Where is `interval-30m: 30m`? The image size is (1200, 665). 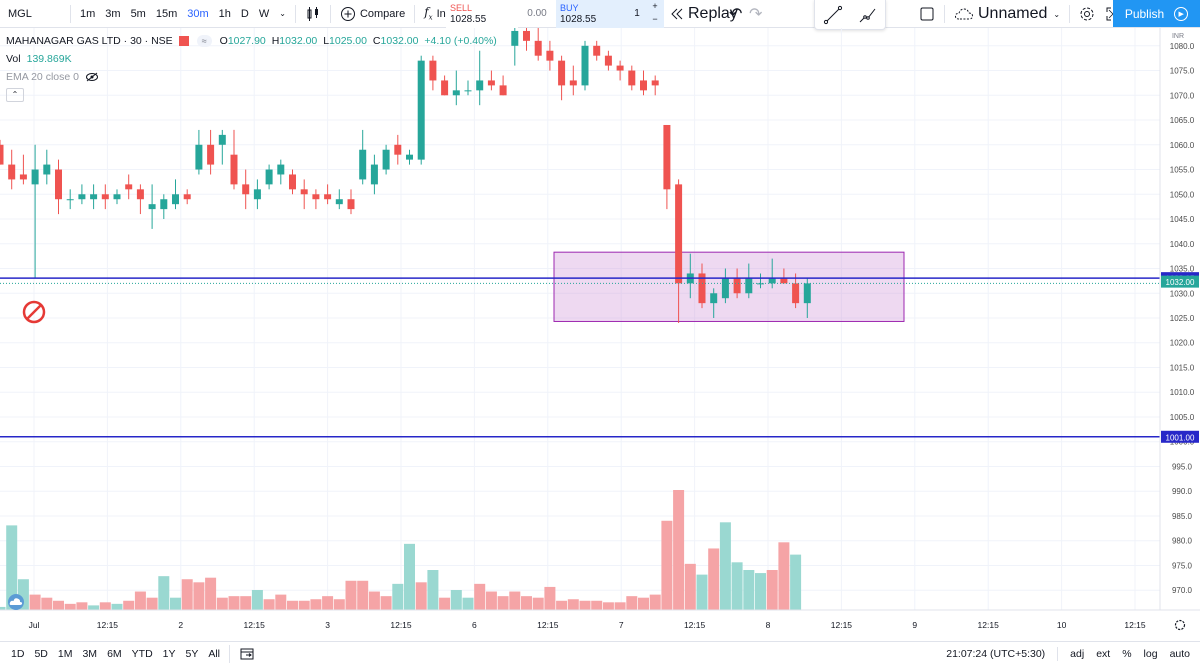
interval-30m: 30m is located at coordinates (198, 13).